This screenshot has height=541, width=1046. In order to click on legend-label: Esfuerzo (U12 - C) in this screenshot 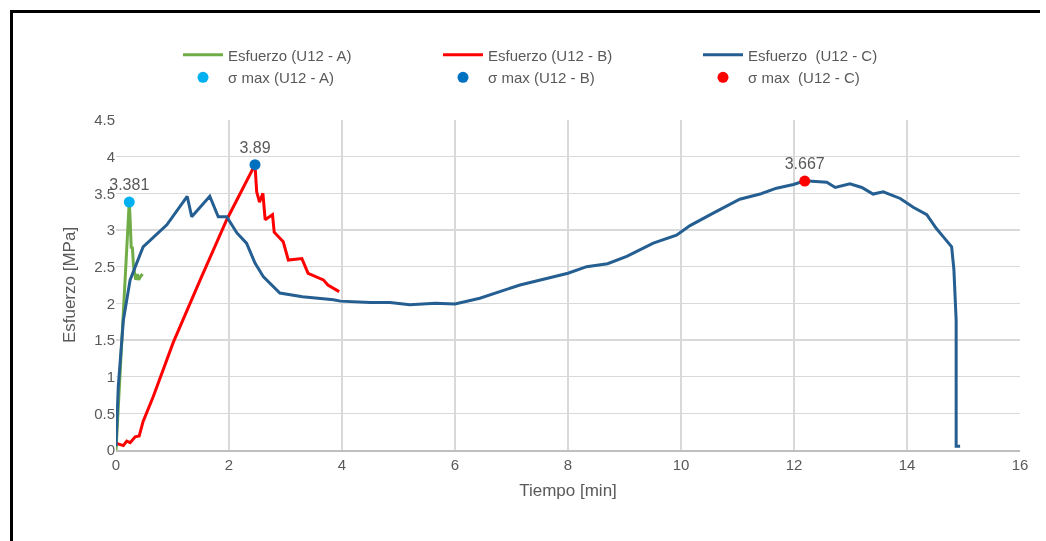, I will do `click(813, 55)`.